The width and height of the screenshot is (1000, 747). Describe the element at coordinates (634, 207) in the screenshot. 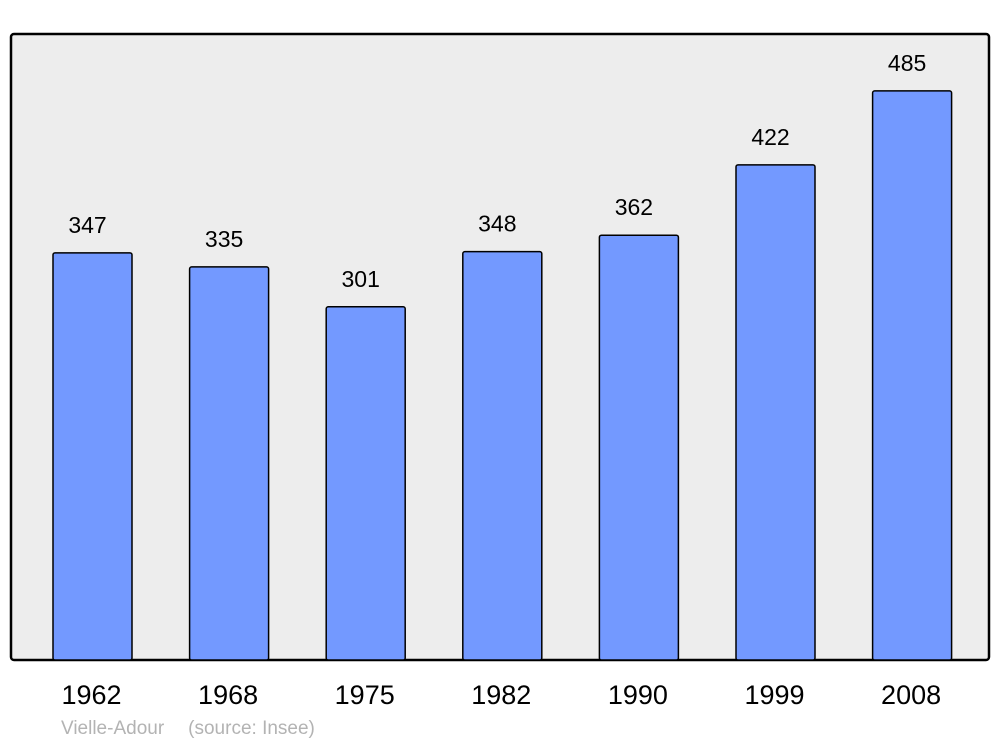

I see `data-label: 362` at that location.